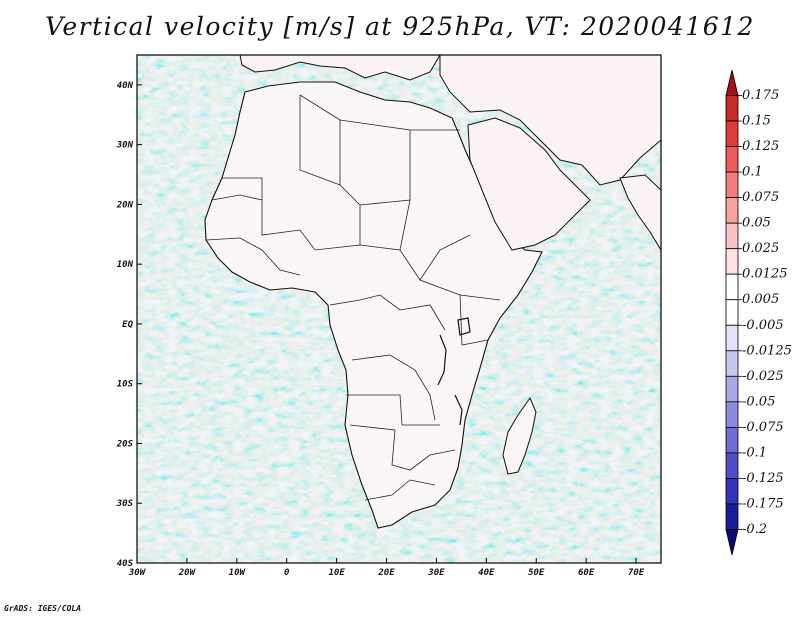 This screenshot has width=800, height=618. What do you see at coordinates (43, 608) in the screenshot?
I see `credit-text: GrADS: IGES/COLA` at bounding box center [43, 608].